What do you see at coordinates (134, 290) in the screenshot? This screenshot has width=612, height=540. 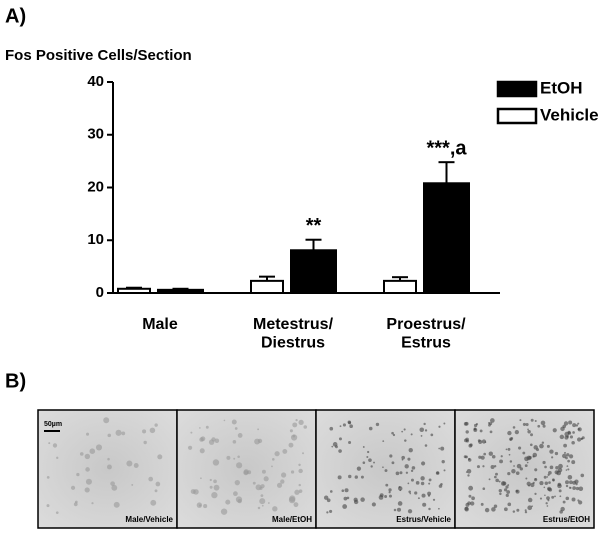 I see `bar` at bounding box center [134, 290].